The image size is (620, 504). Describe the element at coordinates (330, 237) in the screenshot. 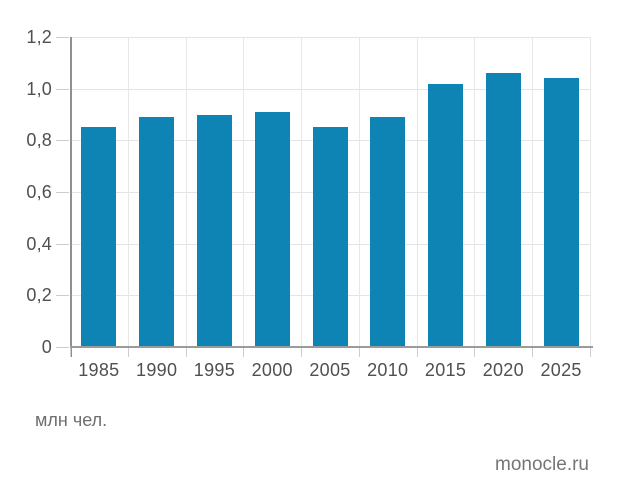

I see `bar-2005` at that location.